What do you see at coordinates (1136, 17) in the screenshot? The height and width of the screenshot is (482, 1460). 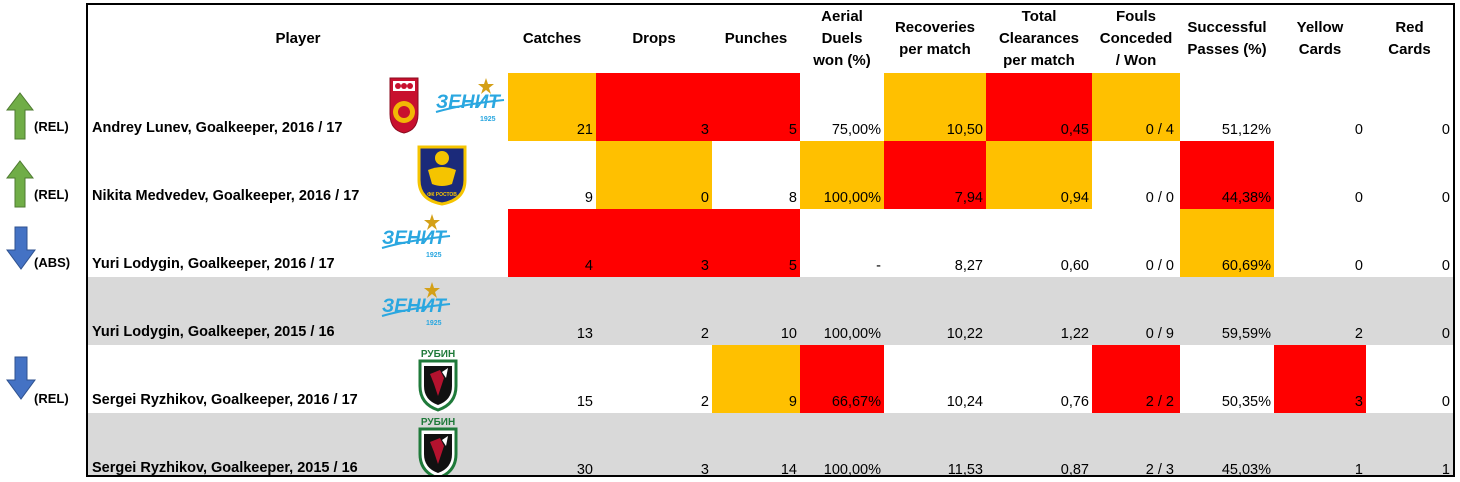 I see `header-fouls-l1: Fouls` at bounding box center [1136, 17].